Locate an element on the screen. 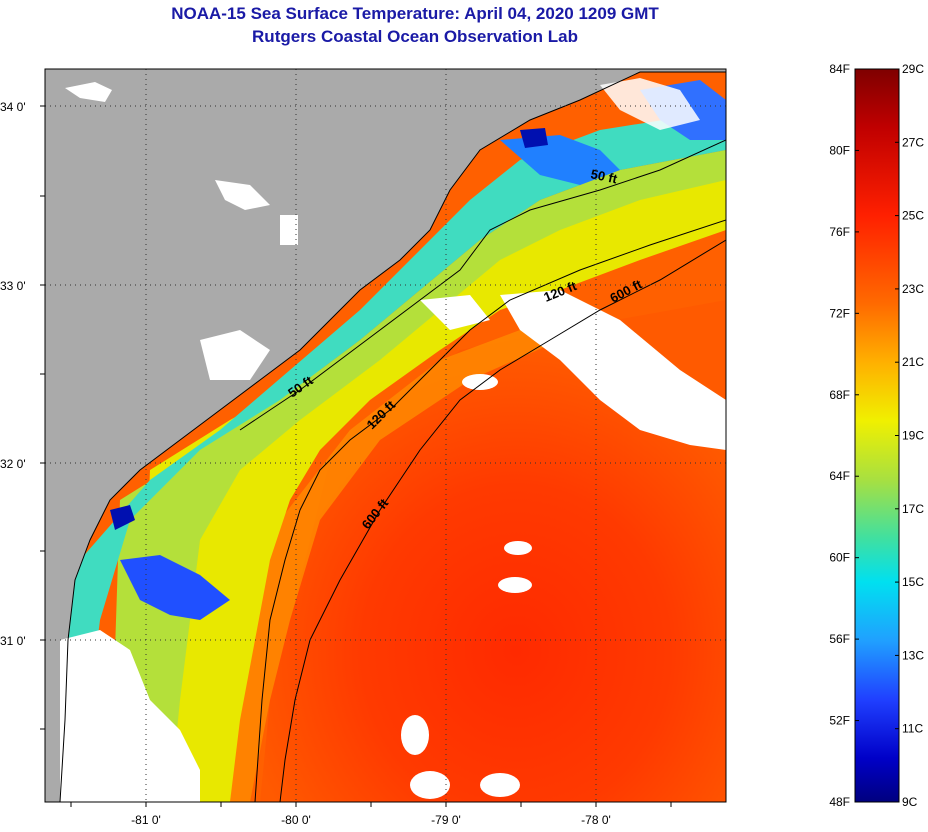 Image resolution: width=928 pixels, height=832 pixels. colorbar-c-label: 21C is located at coordinates (913, 362).